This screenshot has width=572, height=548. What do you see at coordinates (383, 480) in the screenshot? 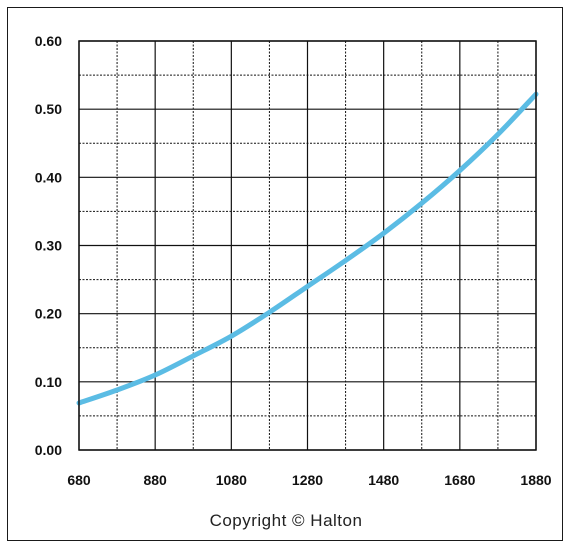
I see `x-tick-label: 1480` at bounding box center [383, 480].